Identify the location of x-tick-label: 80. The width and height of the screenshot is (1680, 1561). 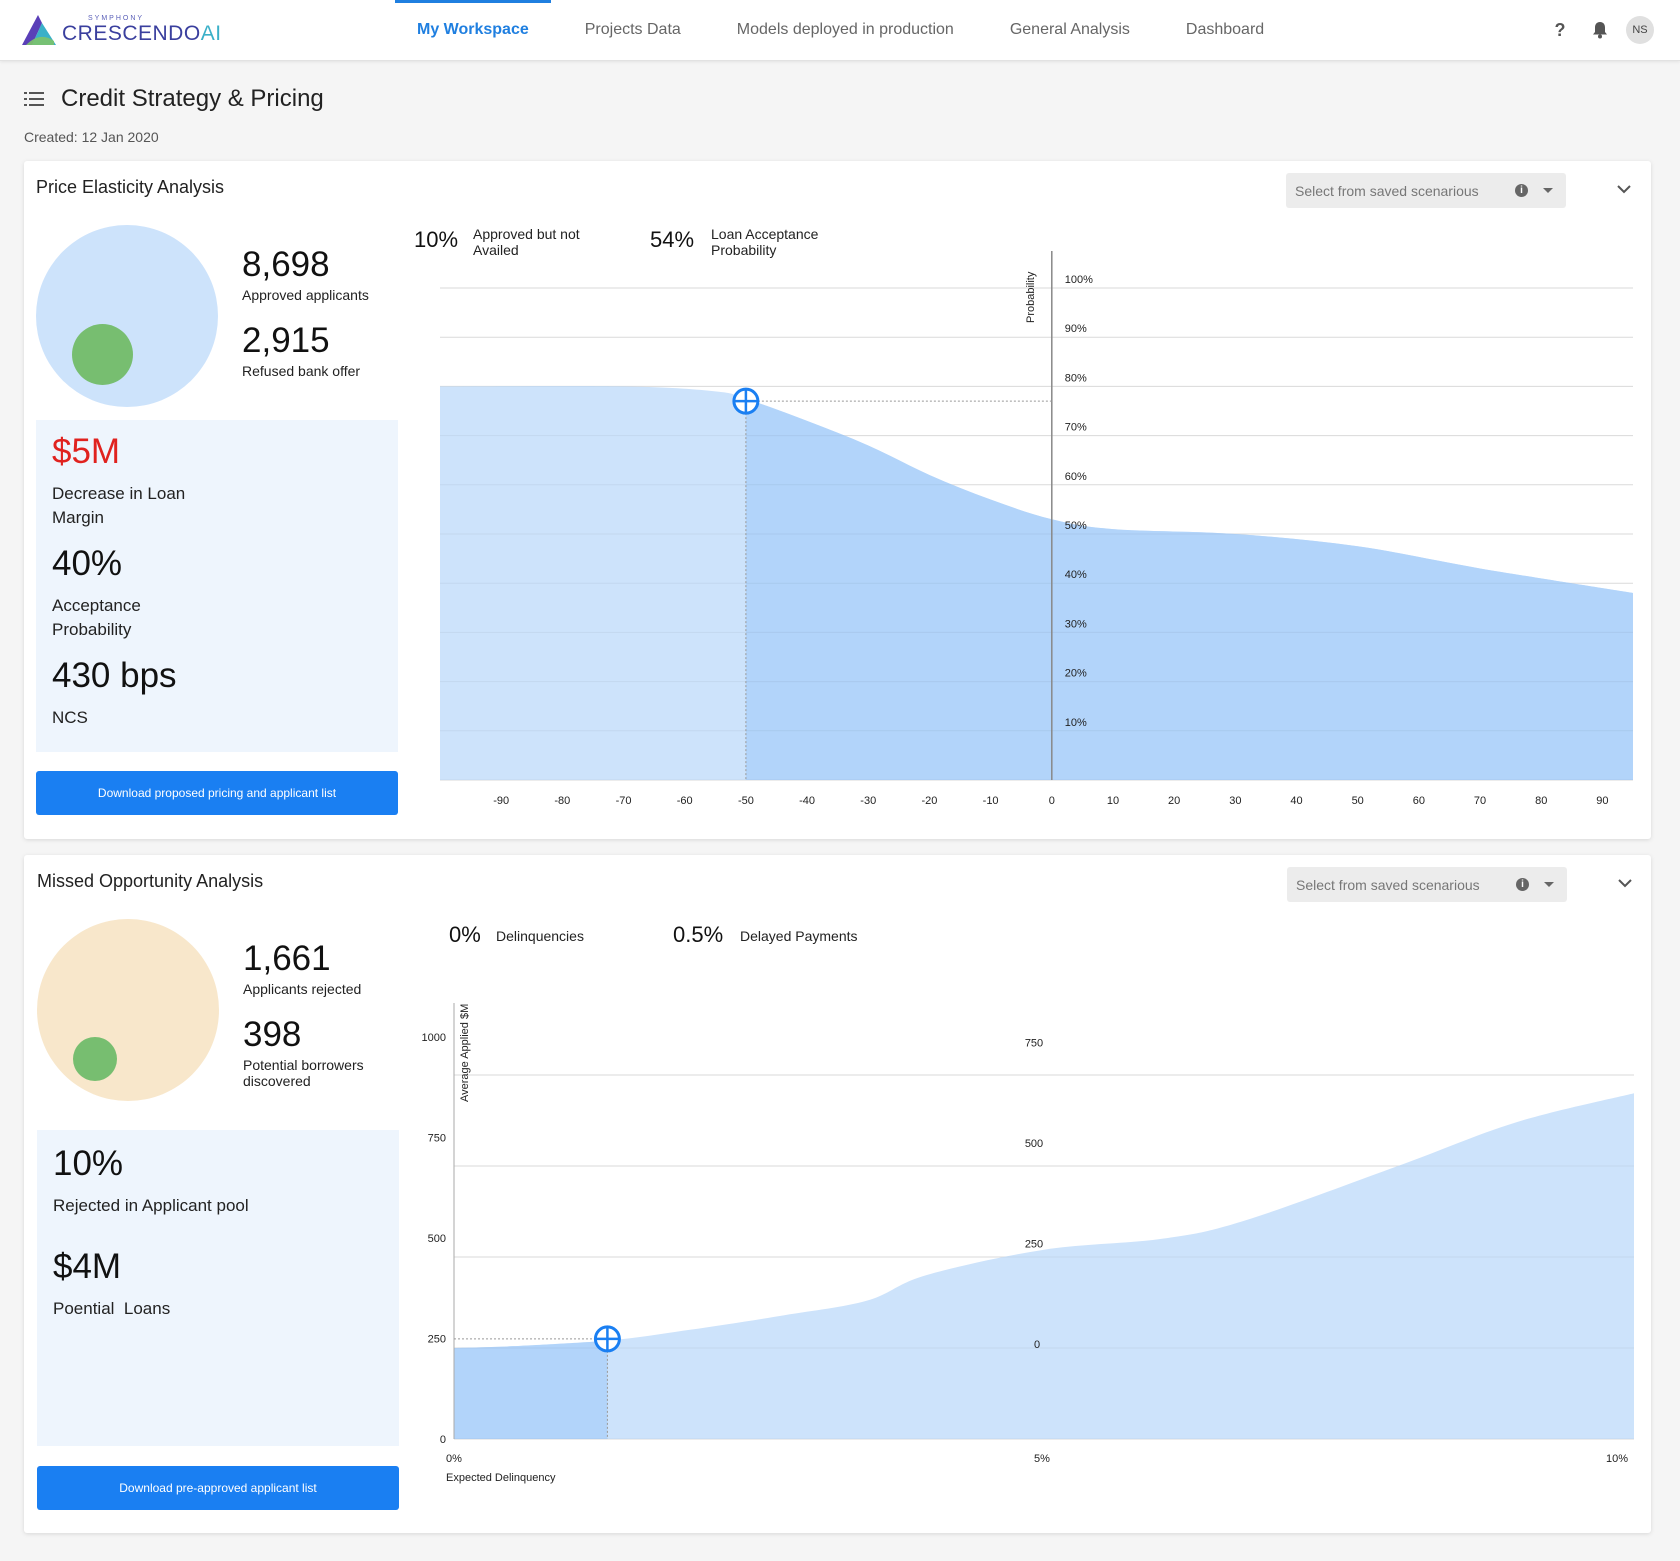
(1541, 801).